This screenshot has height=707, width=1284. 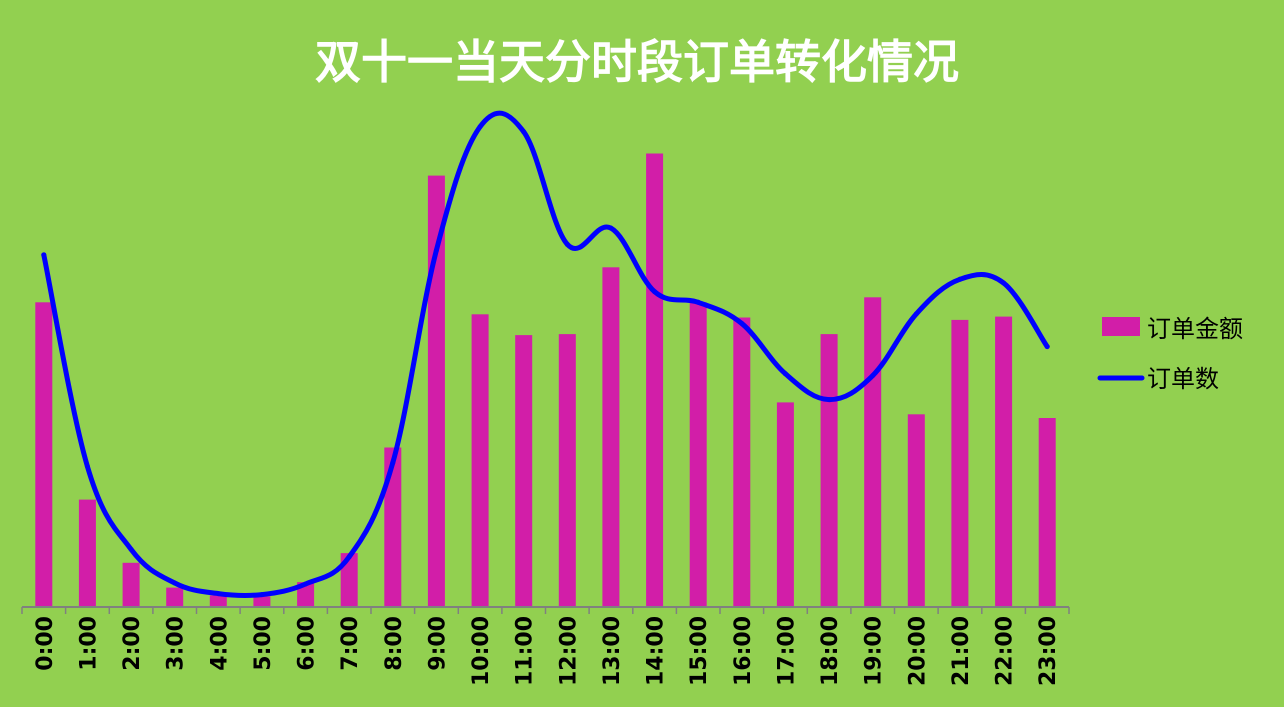 What do you see at coordinates (132, 643) in the screenshot?
I see `x-tick-label-2:00: 2:00` at bounding box center [132, 643].